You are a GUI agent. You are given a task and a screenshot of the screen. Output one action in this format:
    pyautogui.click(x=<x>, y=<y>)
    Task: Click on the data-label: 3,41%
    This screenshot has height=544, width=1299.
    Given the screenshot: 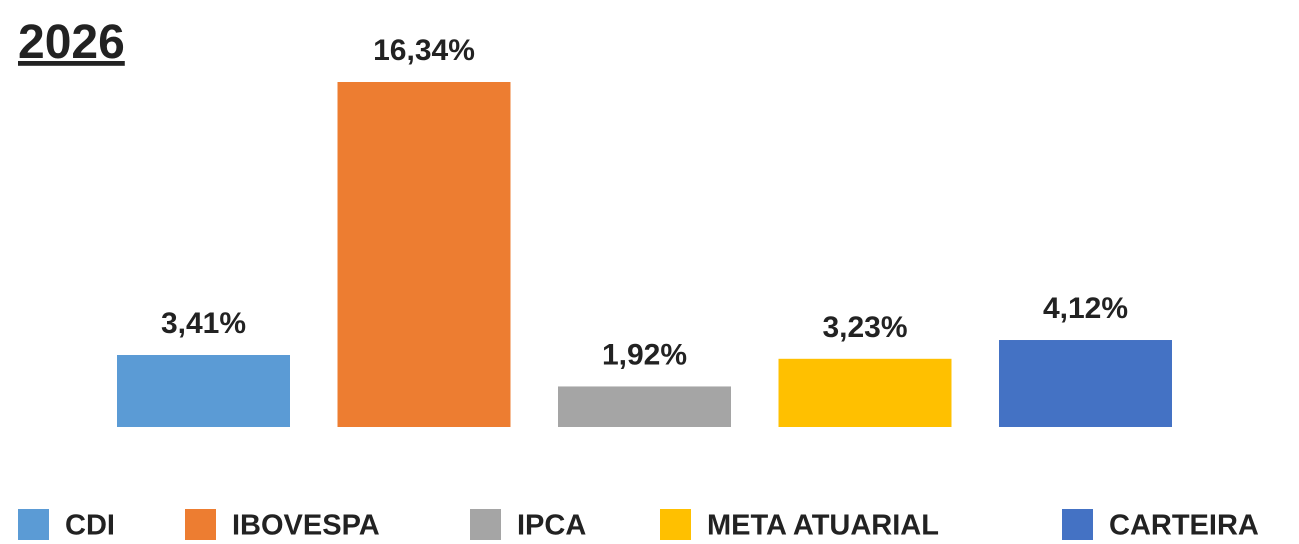 What is the action you would take?
    pyautogui.click(x=203, y=323)
    